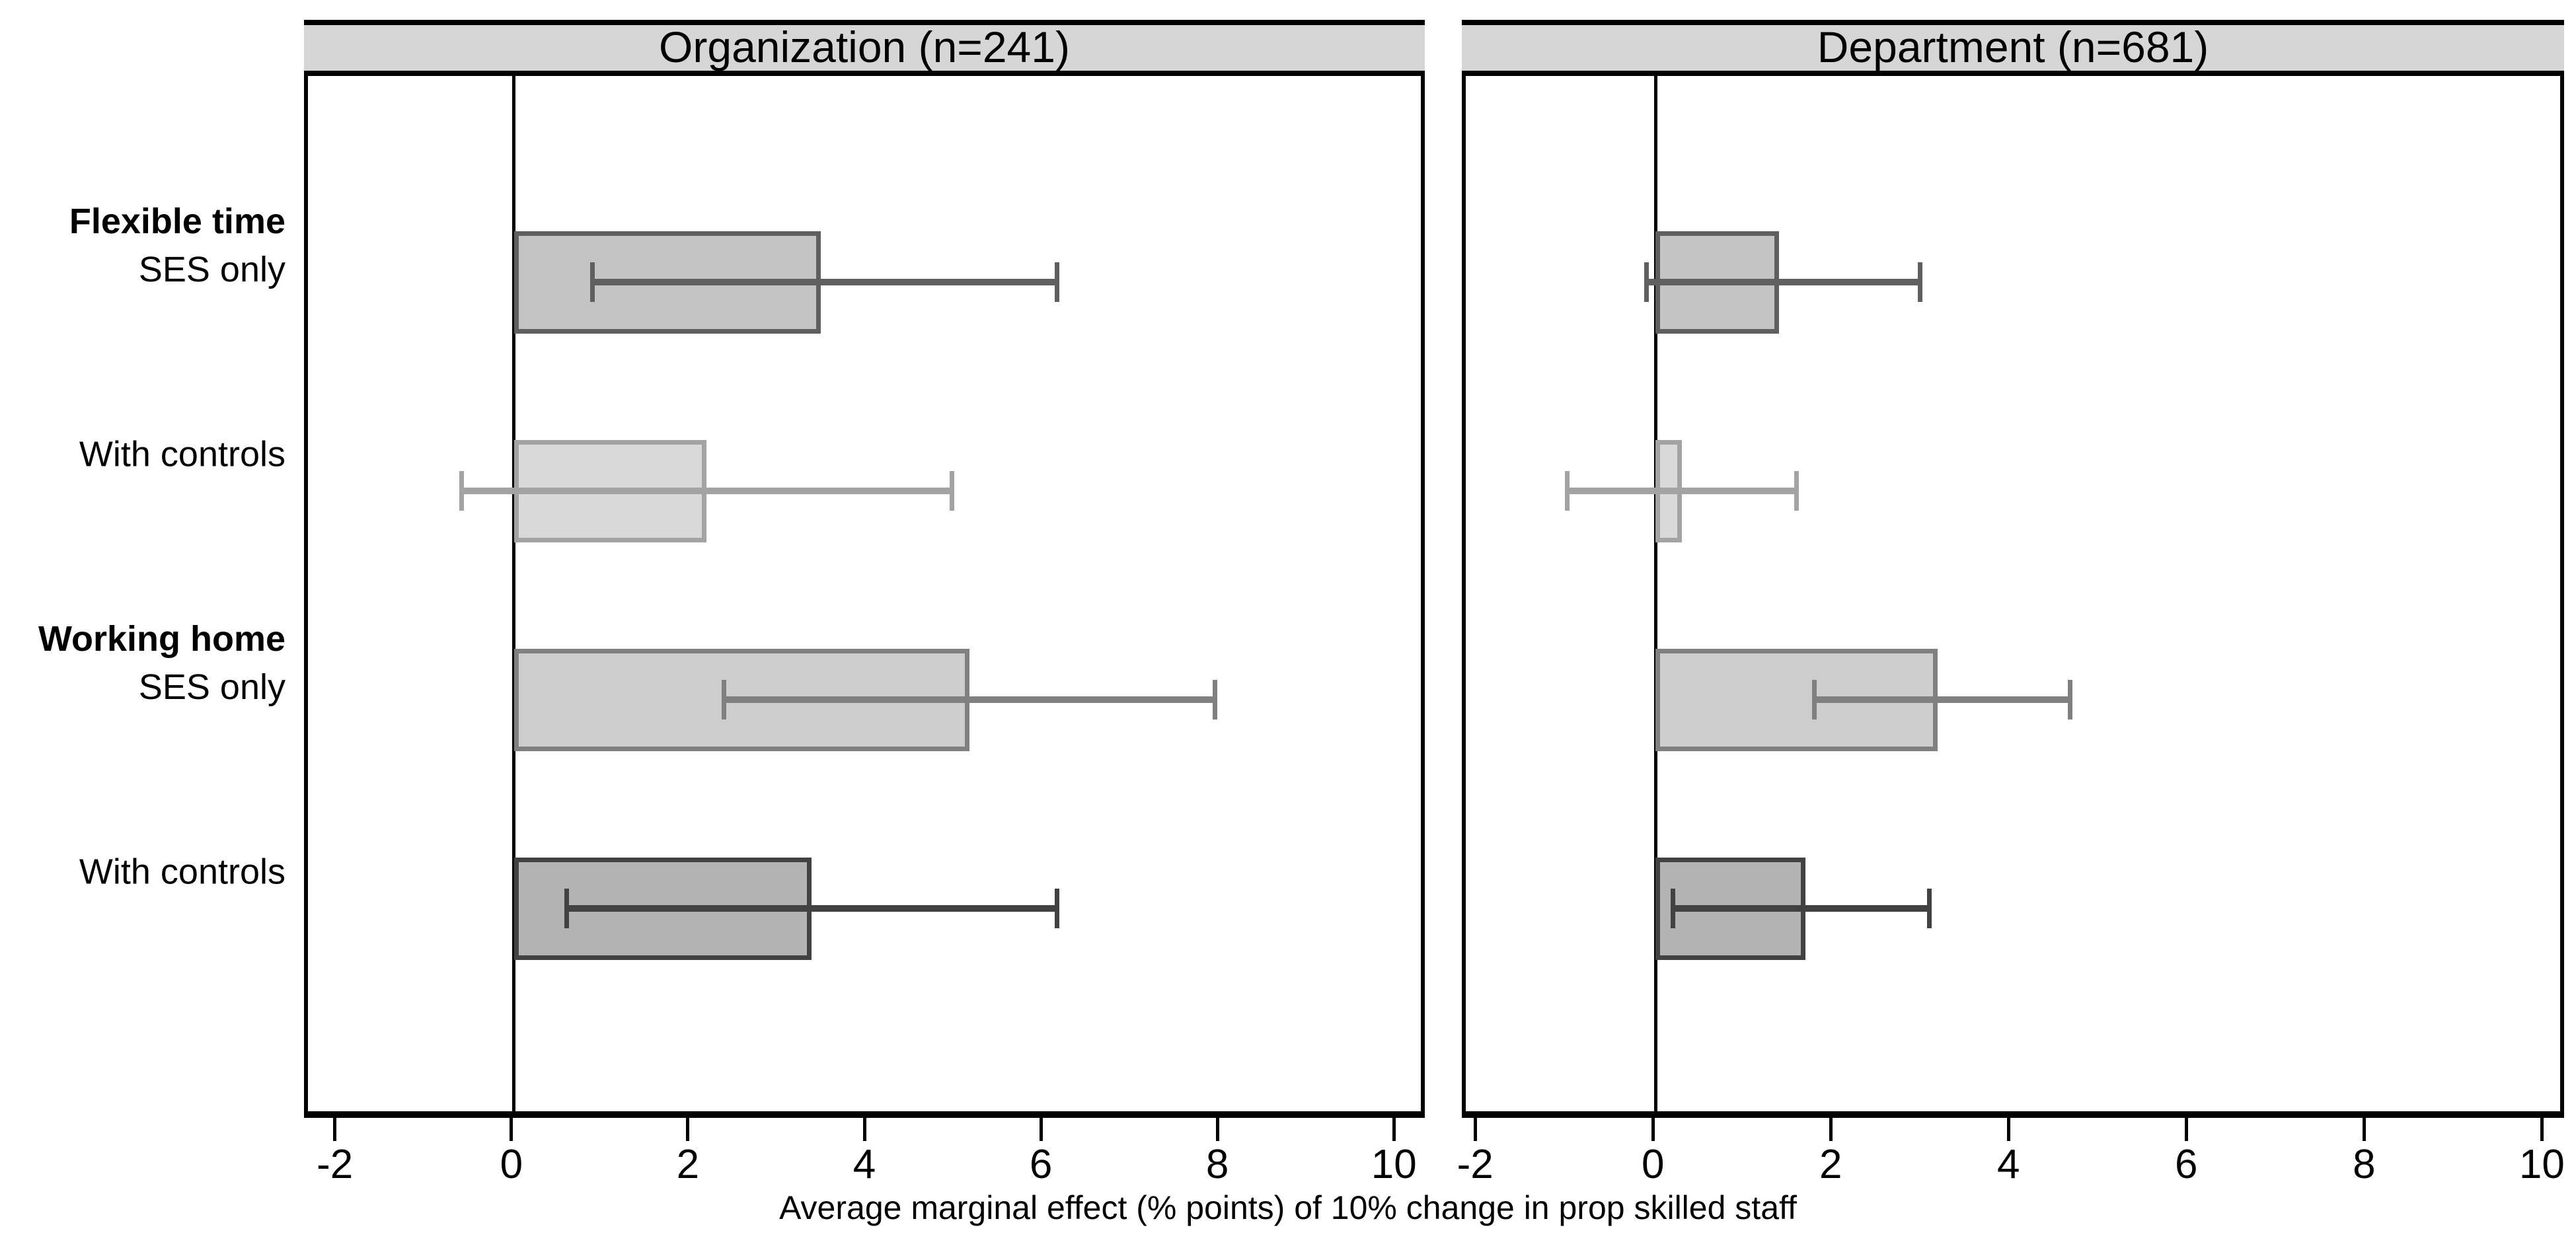 The width and height of the screenshot is (2576, 1252). I want to click on row-group-flexible-time: Flexible time, so click(177, 221).